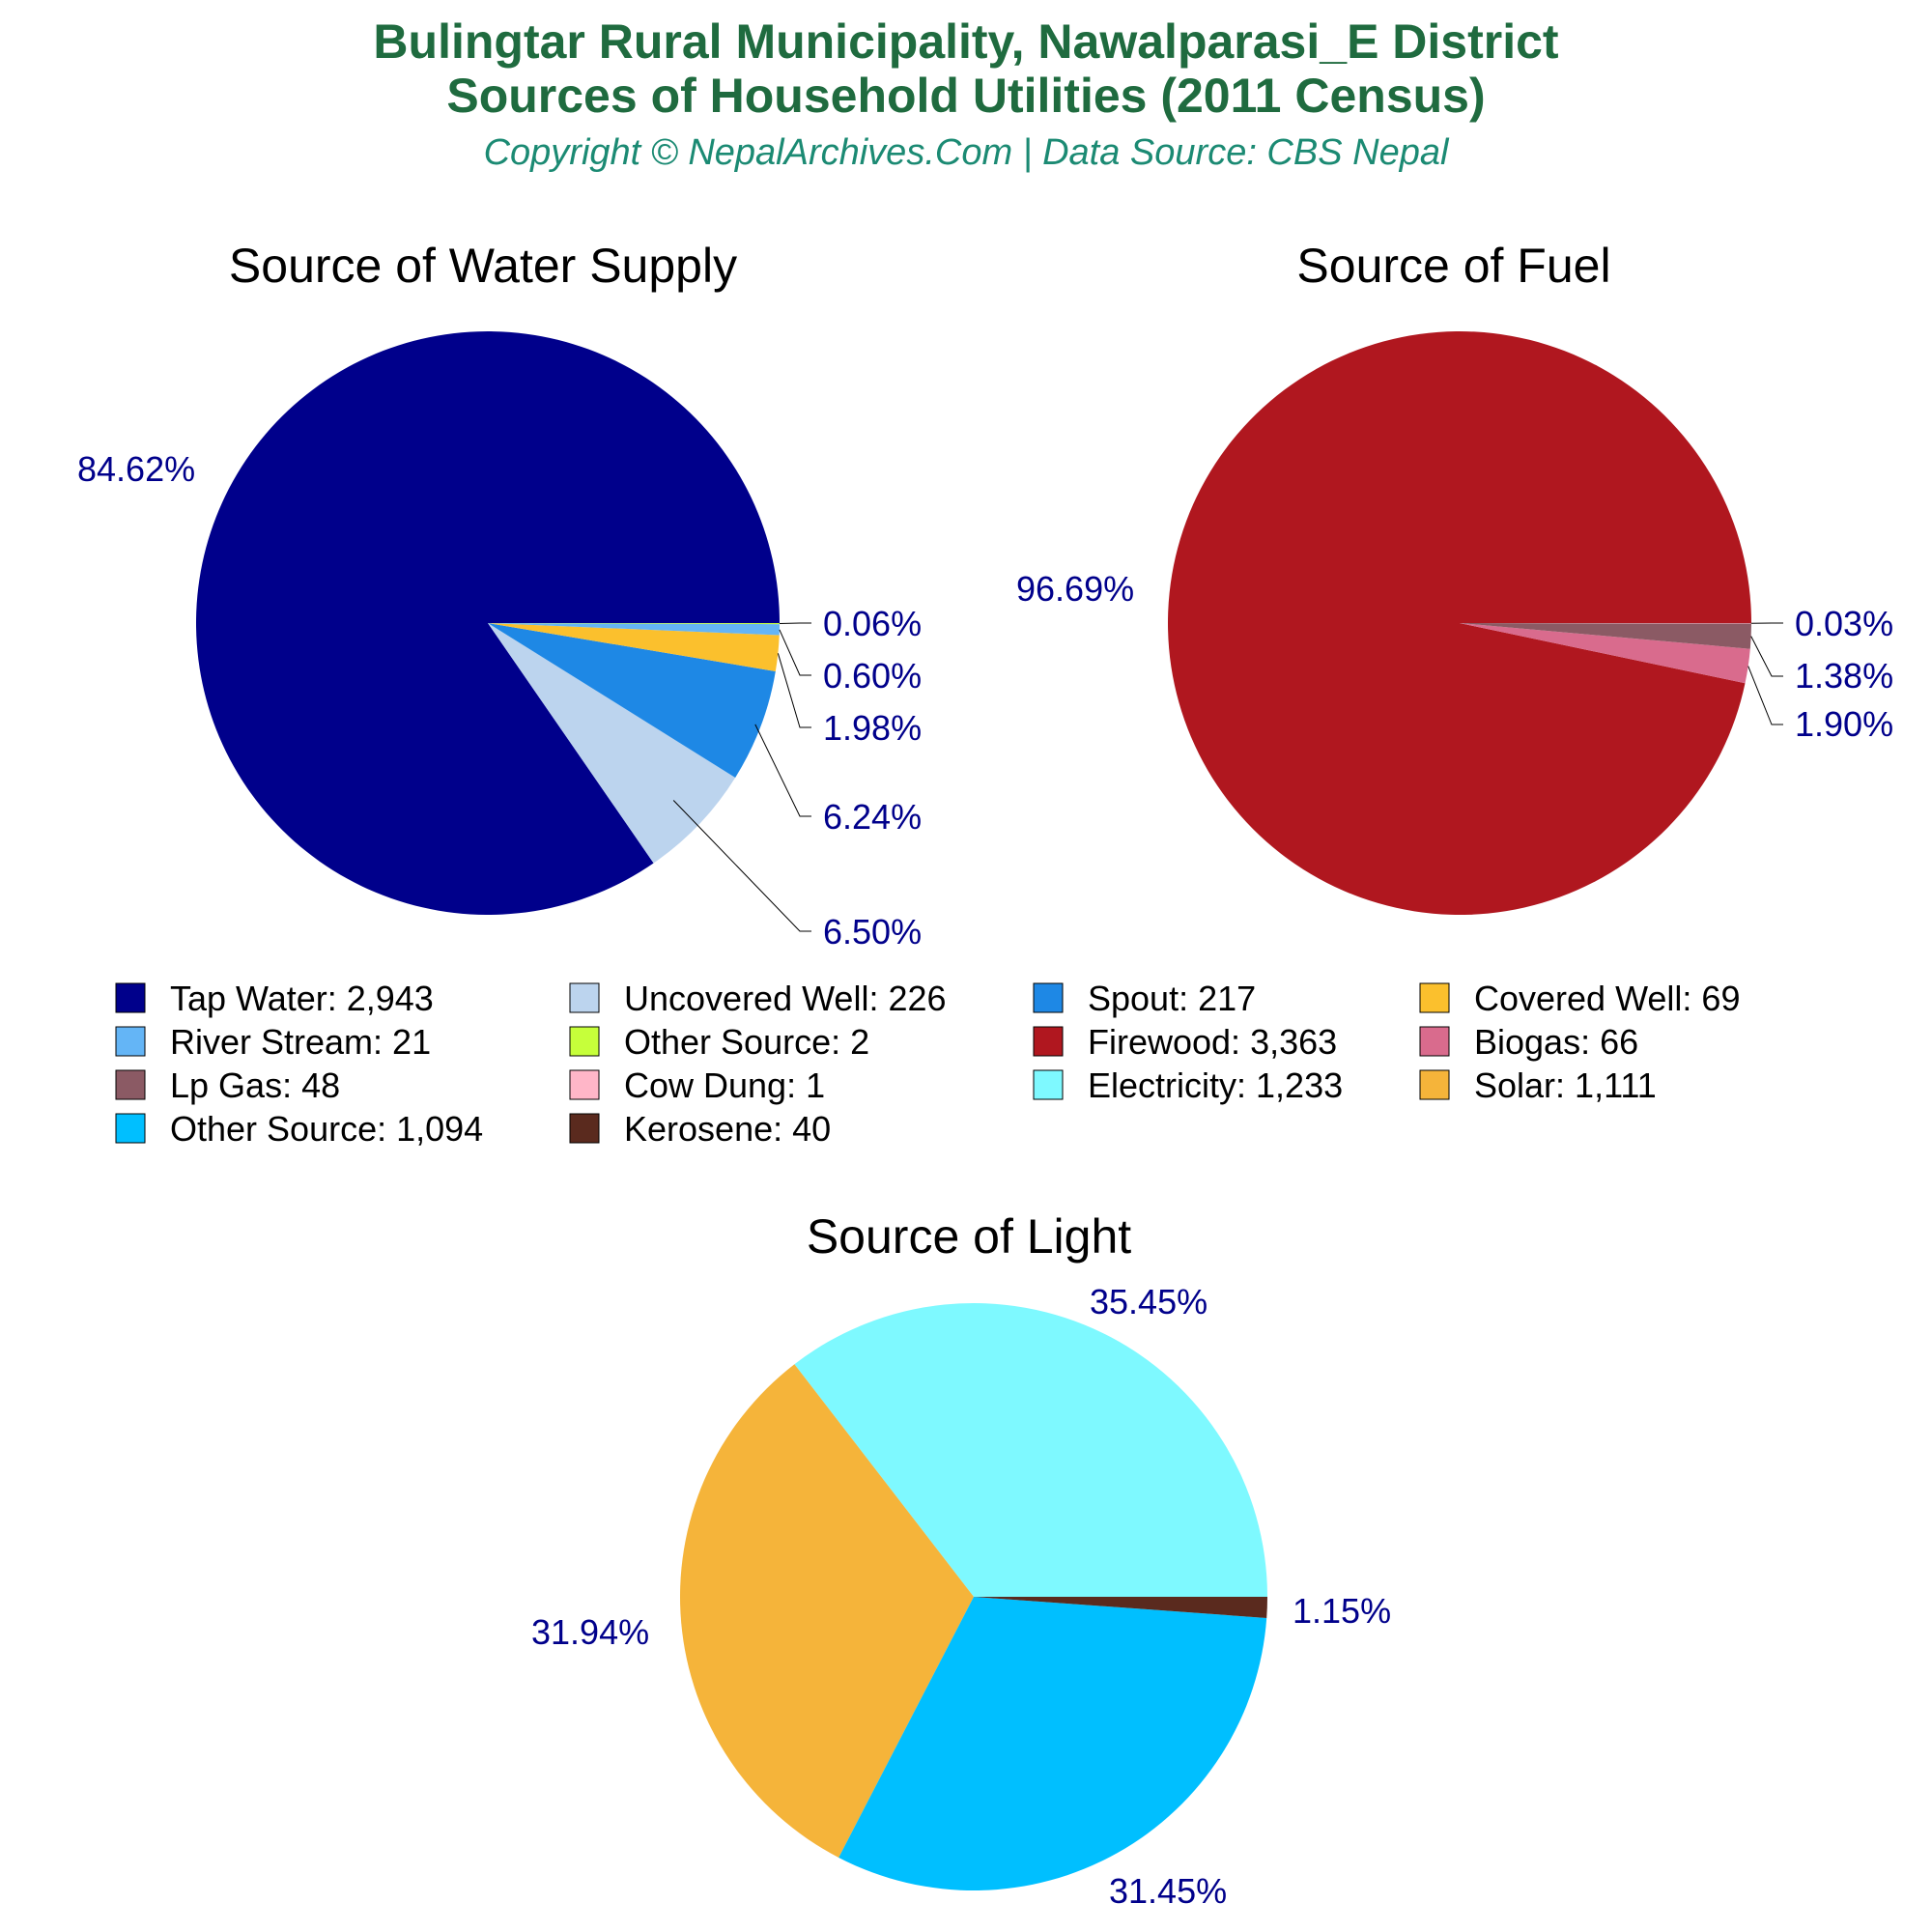 The width and height of the screenshot is (1932, 1932). I want to click on legend-label: Kerosene: 40, so click(727, 1129).